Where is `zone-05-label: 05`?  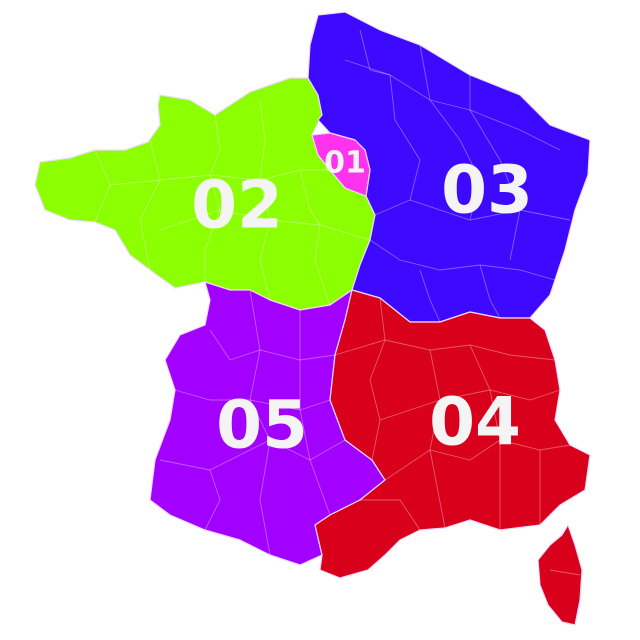
zone-05-label: 05 is located at coordinates (262, 425).